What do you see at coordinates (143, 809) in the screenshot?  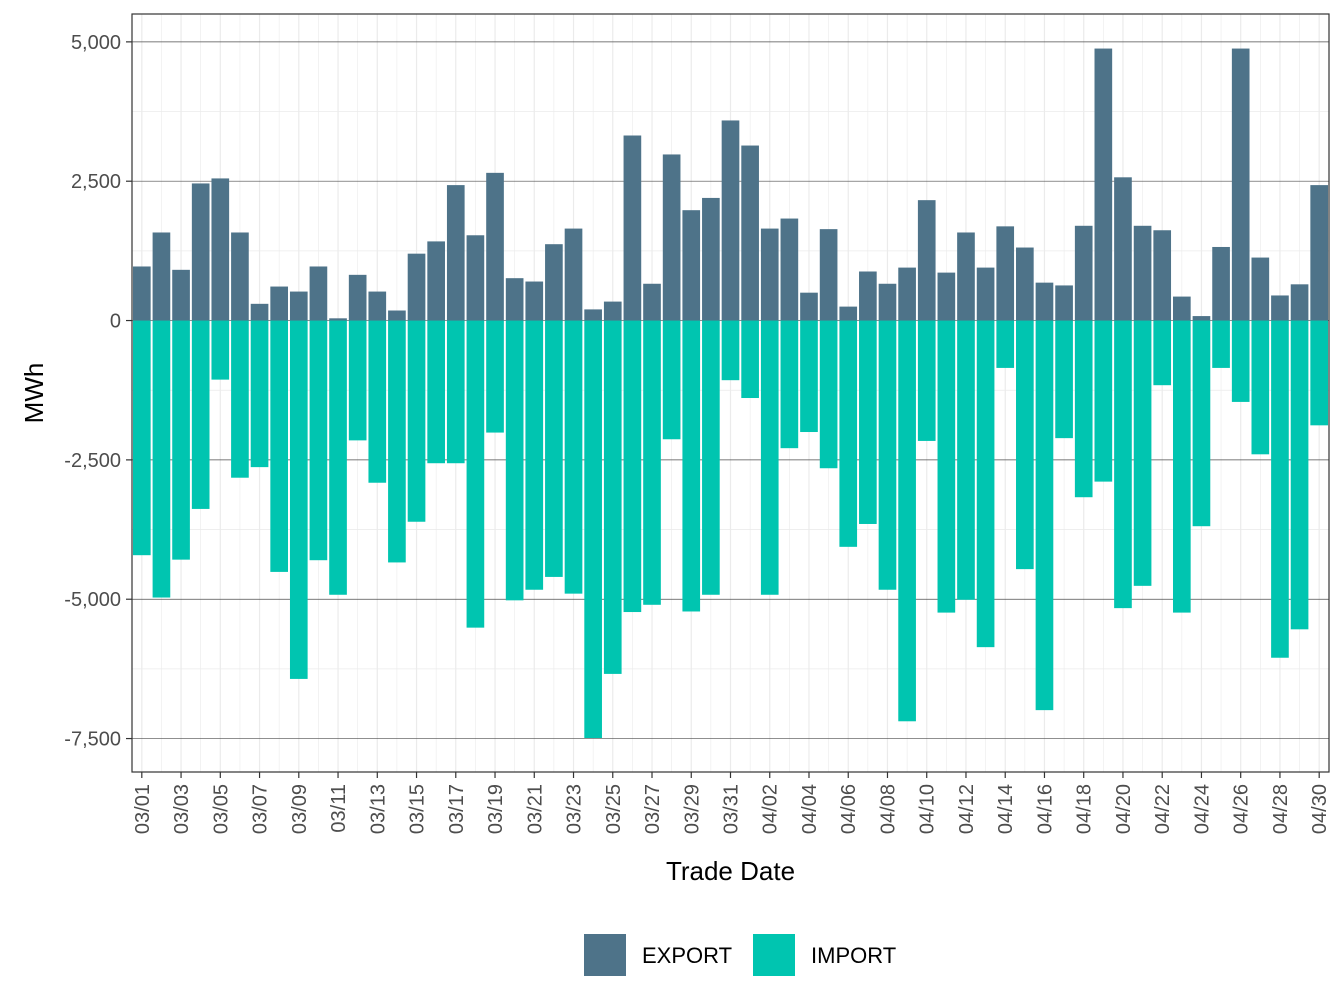 I see `x-tick-label: 03/01` at bounding box center [143, 809].